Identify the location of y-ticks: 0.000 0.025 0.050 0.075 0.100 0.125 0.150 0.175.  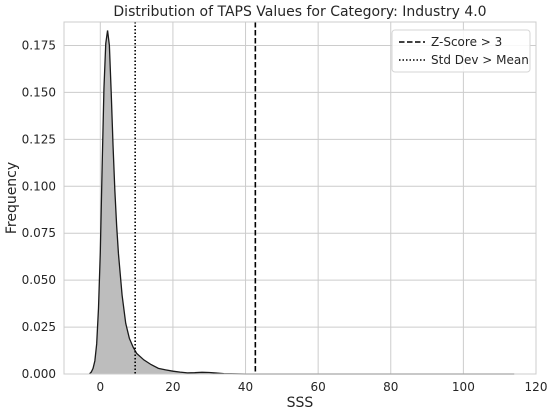
(39, 209).